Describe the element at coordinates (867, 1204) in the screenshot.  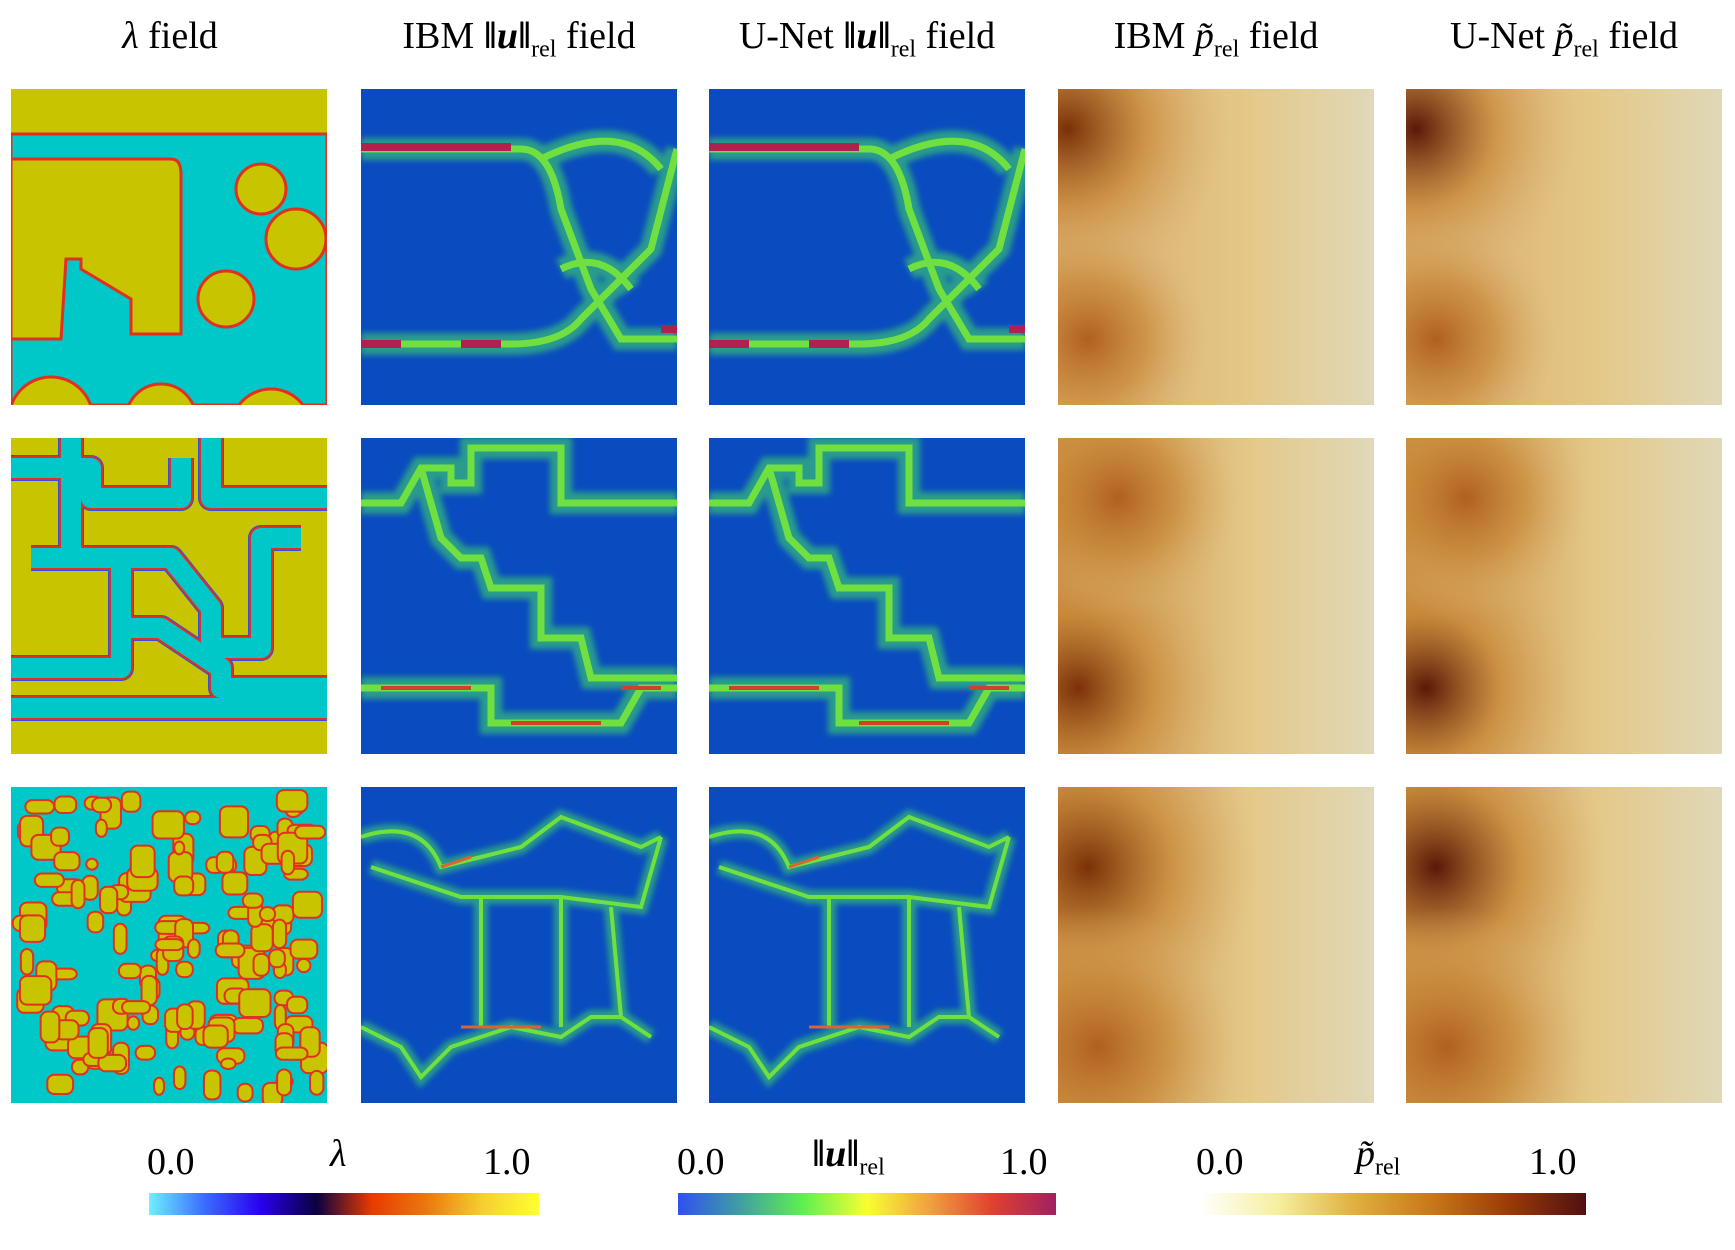
I see `velocity-colorbar` at that location.